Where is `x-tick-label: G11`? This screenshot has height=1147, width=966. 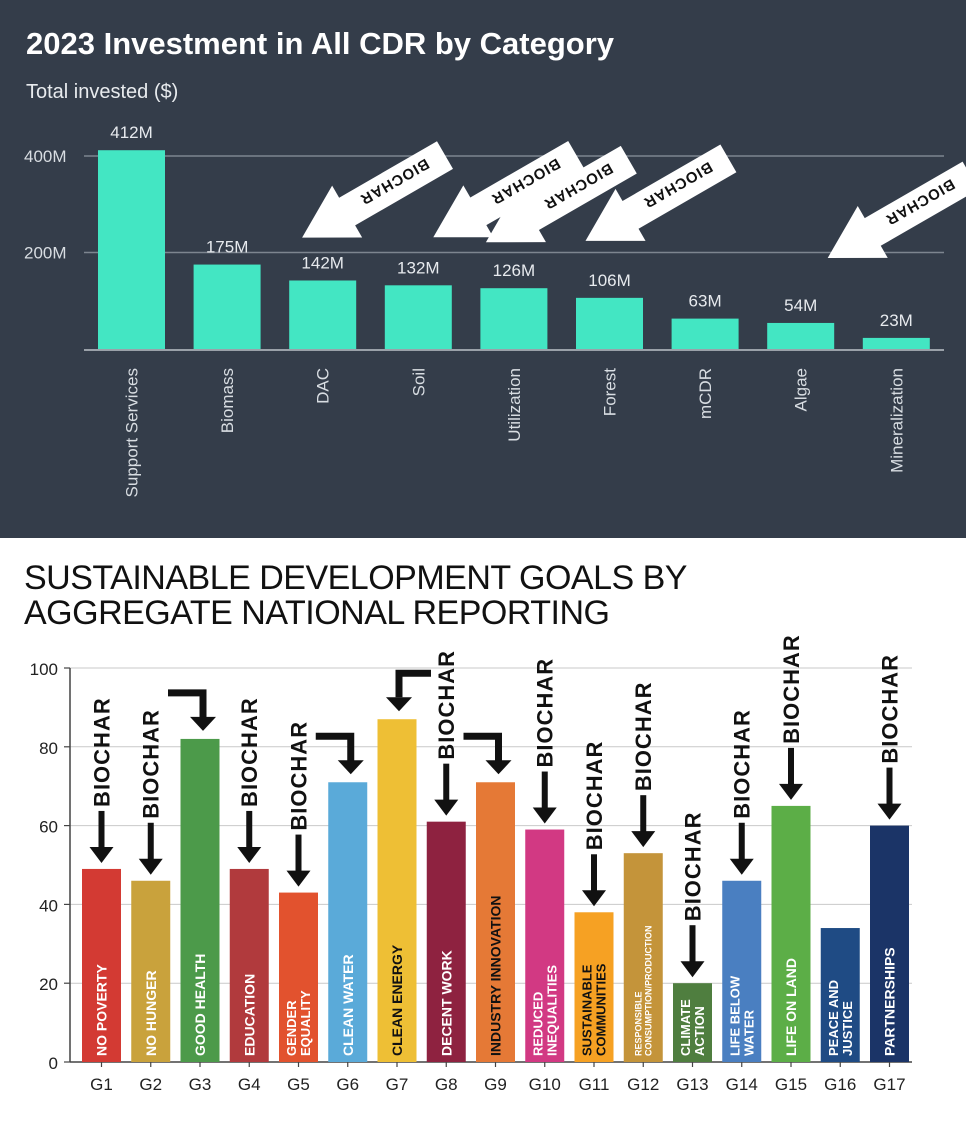
x-tick-label: G11 is located at coordinates (594, 1084).